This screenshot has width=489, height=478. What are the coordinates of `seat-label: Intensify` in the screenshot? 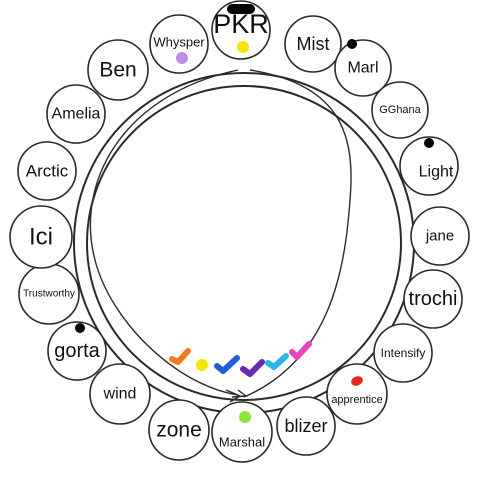 It's located at (403, 353).